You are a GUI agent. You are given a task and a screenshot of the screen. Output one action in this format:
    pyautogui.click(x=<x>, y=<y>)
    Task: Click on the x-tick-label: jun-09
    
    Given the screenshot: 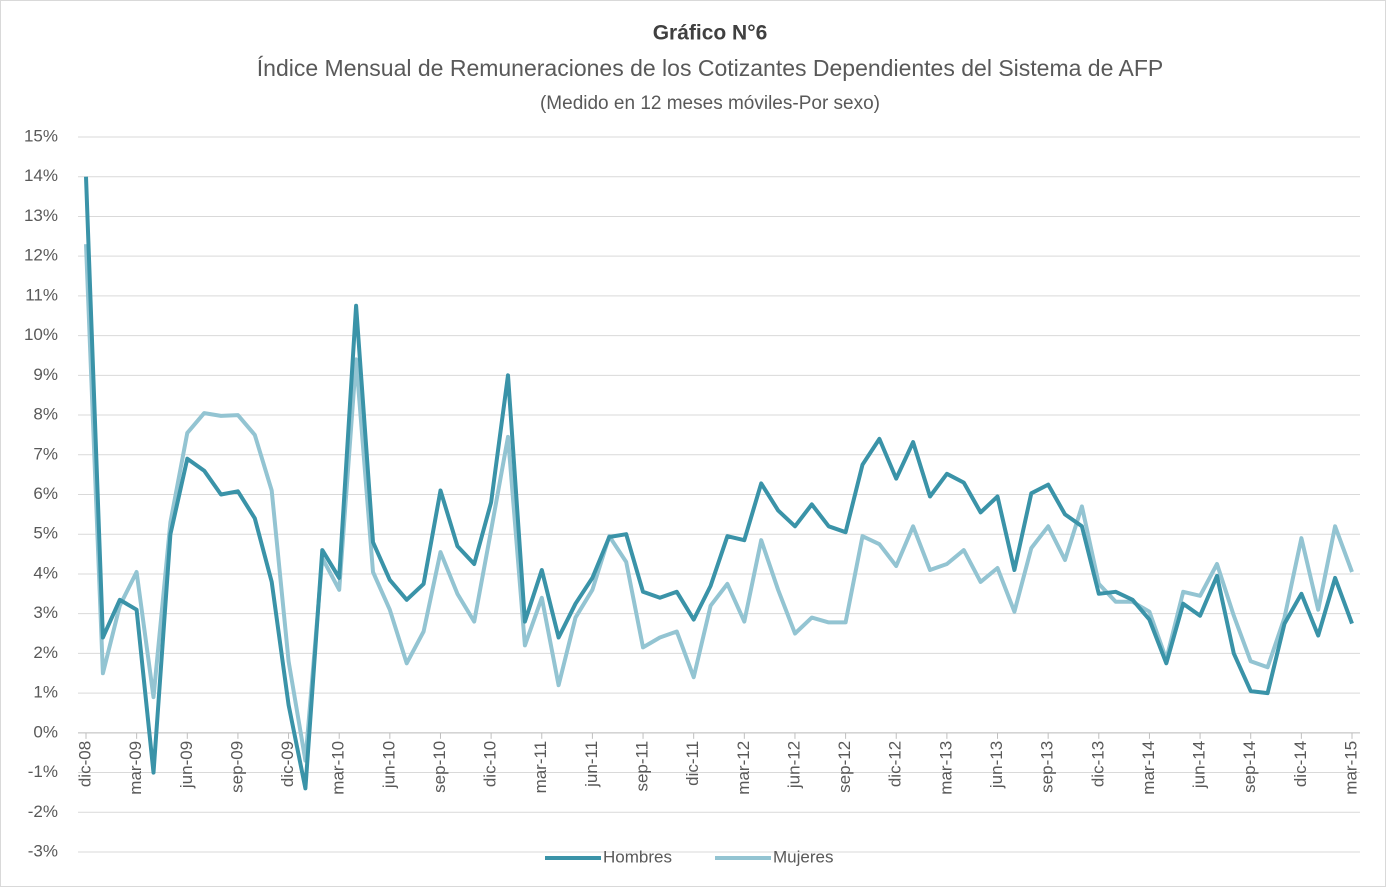 What is the action you would take?
    pyautogui.click(x=186, y=765)
    